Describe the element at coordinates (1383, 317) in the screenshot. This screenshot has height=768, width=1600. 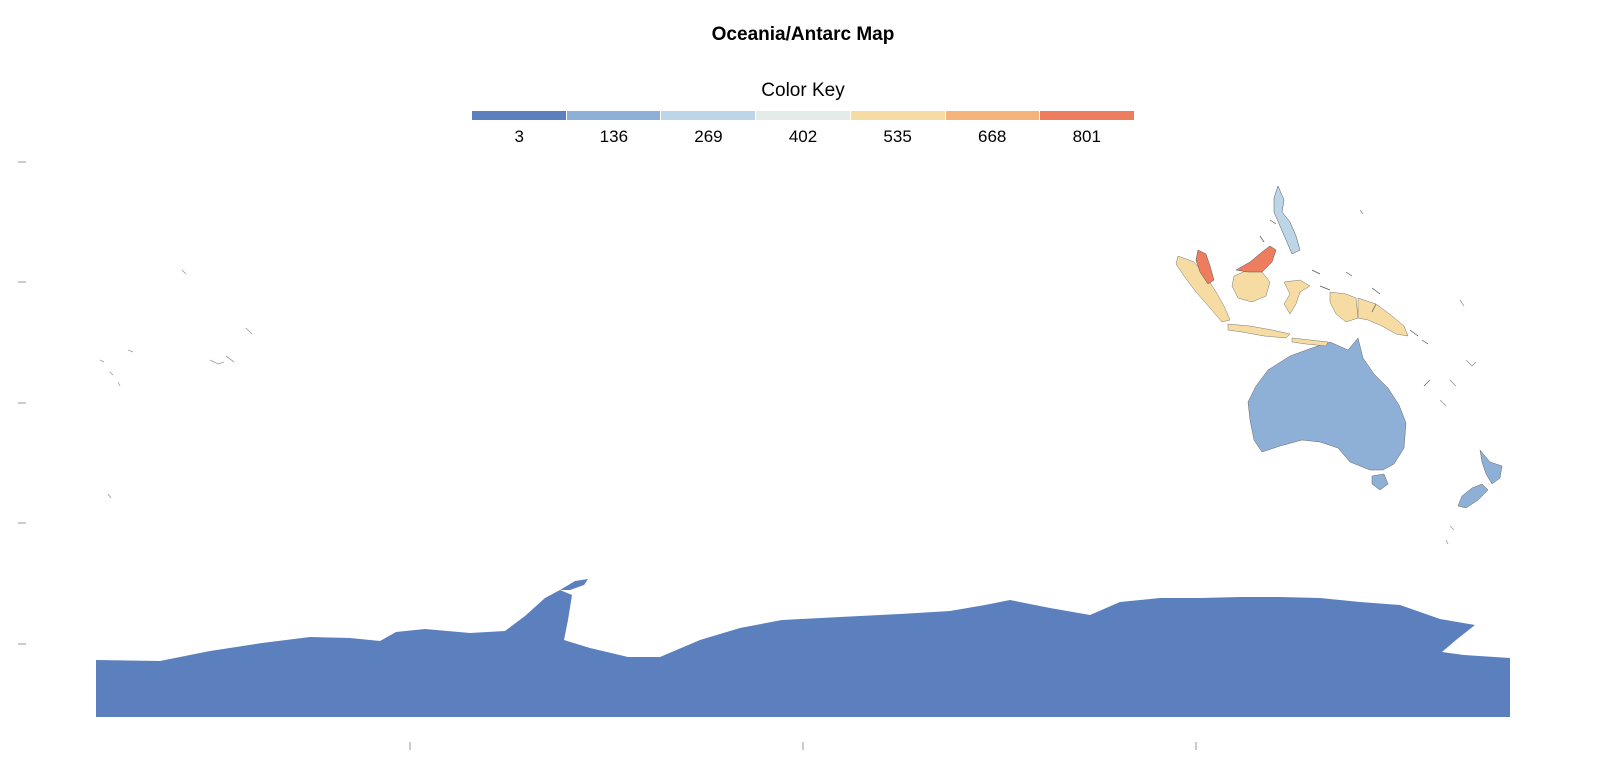
I see `region-papua-new-guinea` at that location.